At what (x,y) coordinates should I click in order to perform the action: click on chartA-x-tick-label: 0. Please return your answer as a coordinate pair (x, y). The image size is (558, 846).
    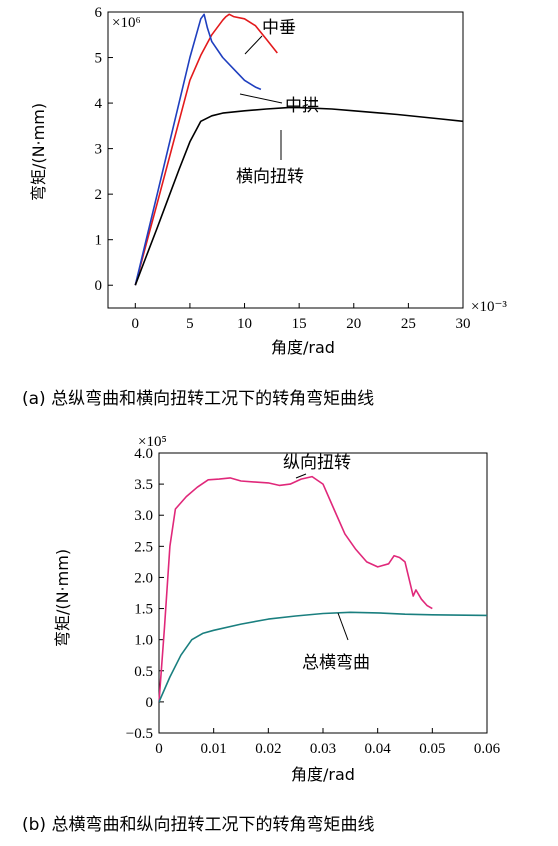
    Looking at the image, I should click on (136, 324).